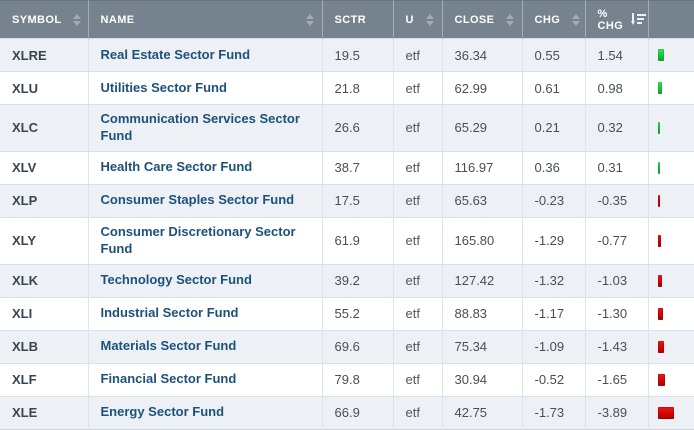  Describe the element at coordinates (358, 346) in the screenshot. I see `sctr-cell: 69.6` at that location.